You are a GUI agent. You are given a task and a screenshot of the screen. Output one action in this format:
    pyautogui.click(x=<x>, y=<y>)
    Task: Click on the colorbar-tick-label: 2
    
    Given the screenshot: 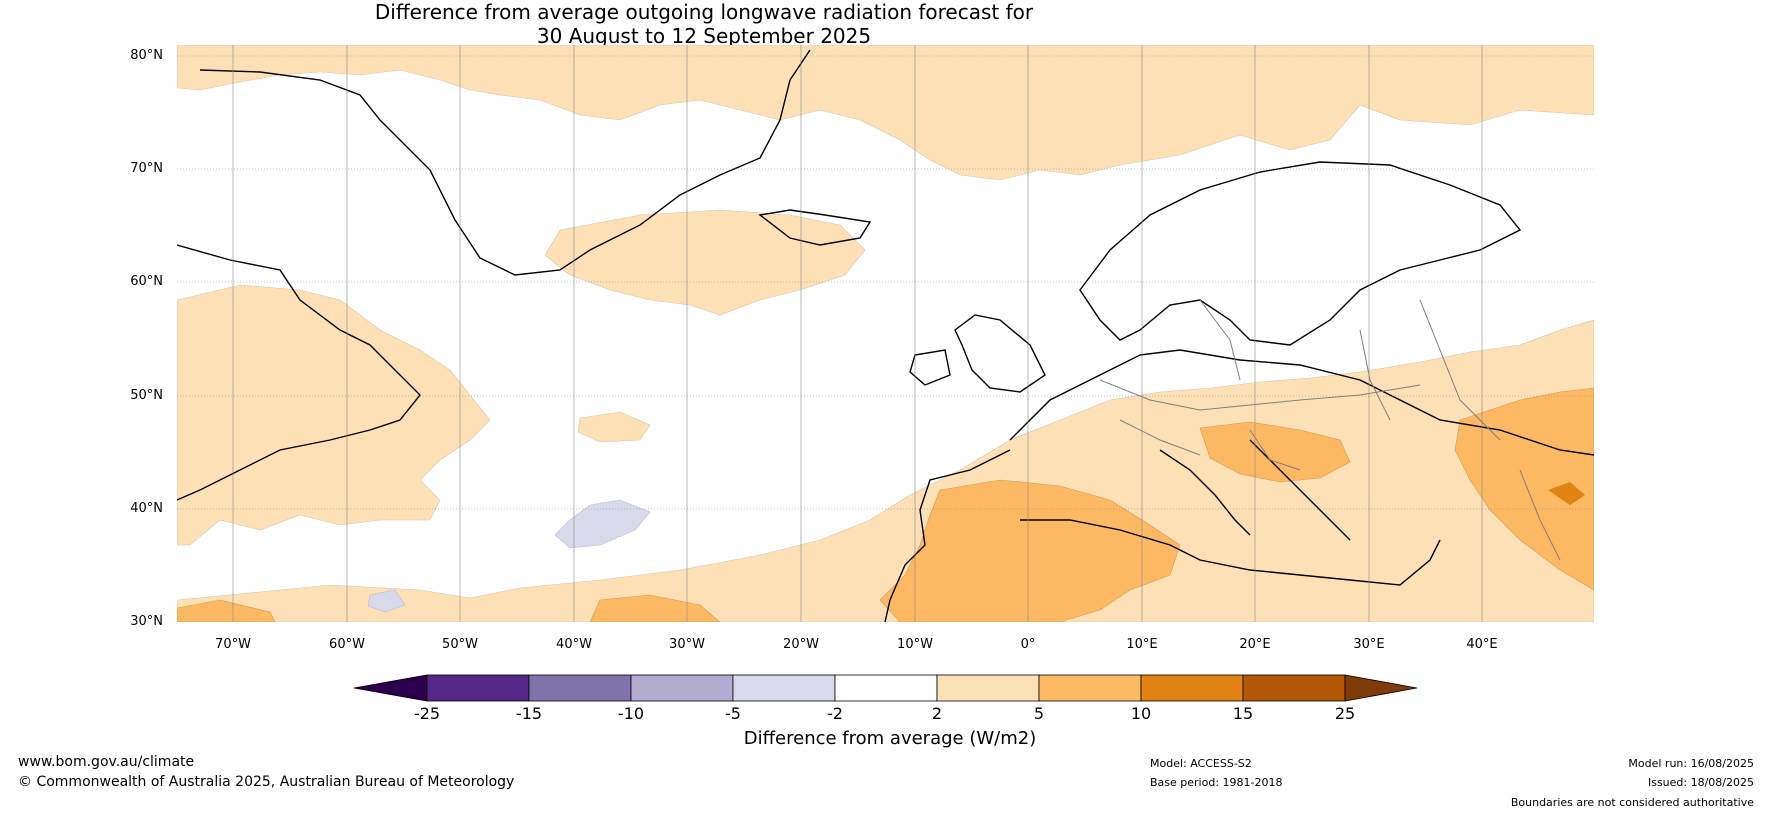 What is the action you would take?
    pyautogui.click(x=937, y=713)
    